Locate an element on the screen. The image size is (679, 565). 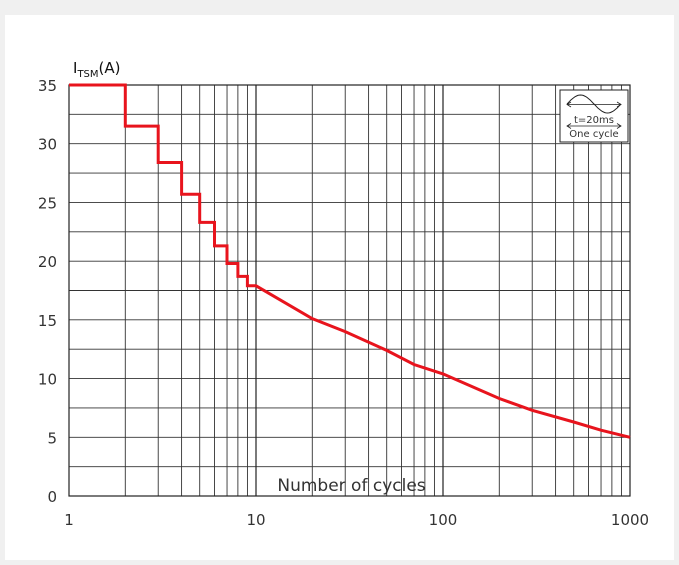
inset-period-label: t=20ms is located at coordinates (594, 120).